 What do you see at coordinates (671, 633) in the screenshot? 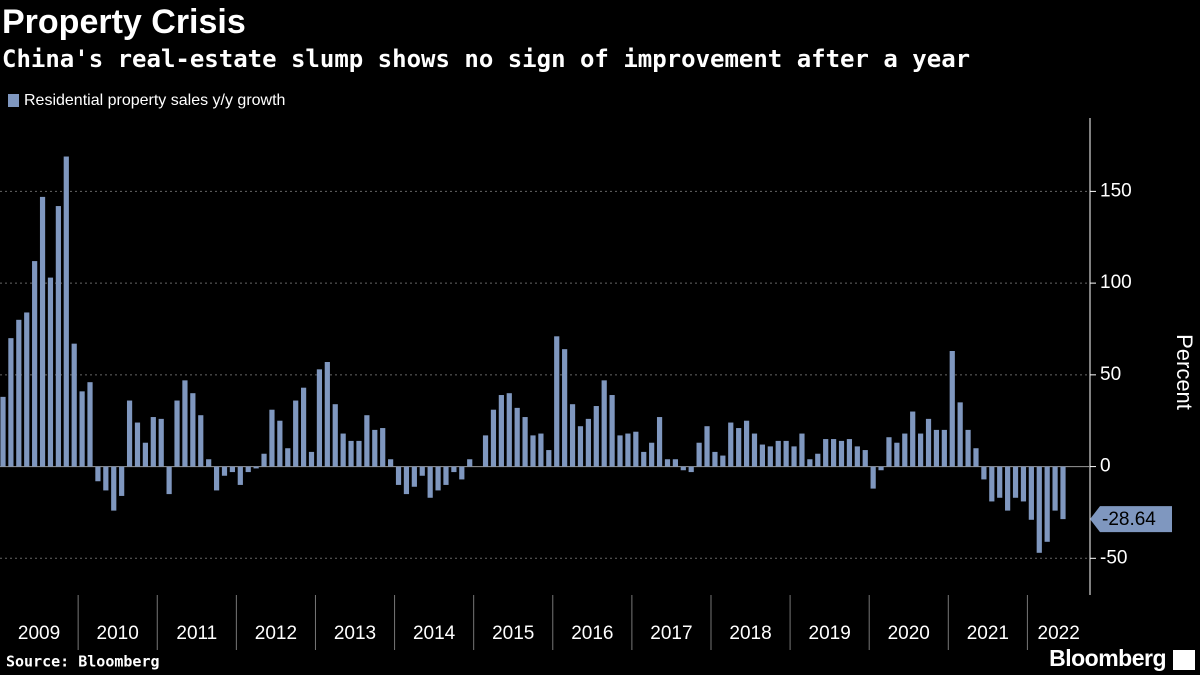
I see `x-tick-label: 2017` at bounding box center [671, 633].